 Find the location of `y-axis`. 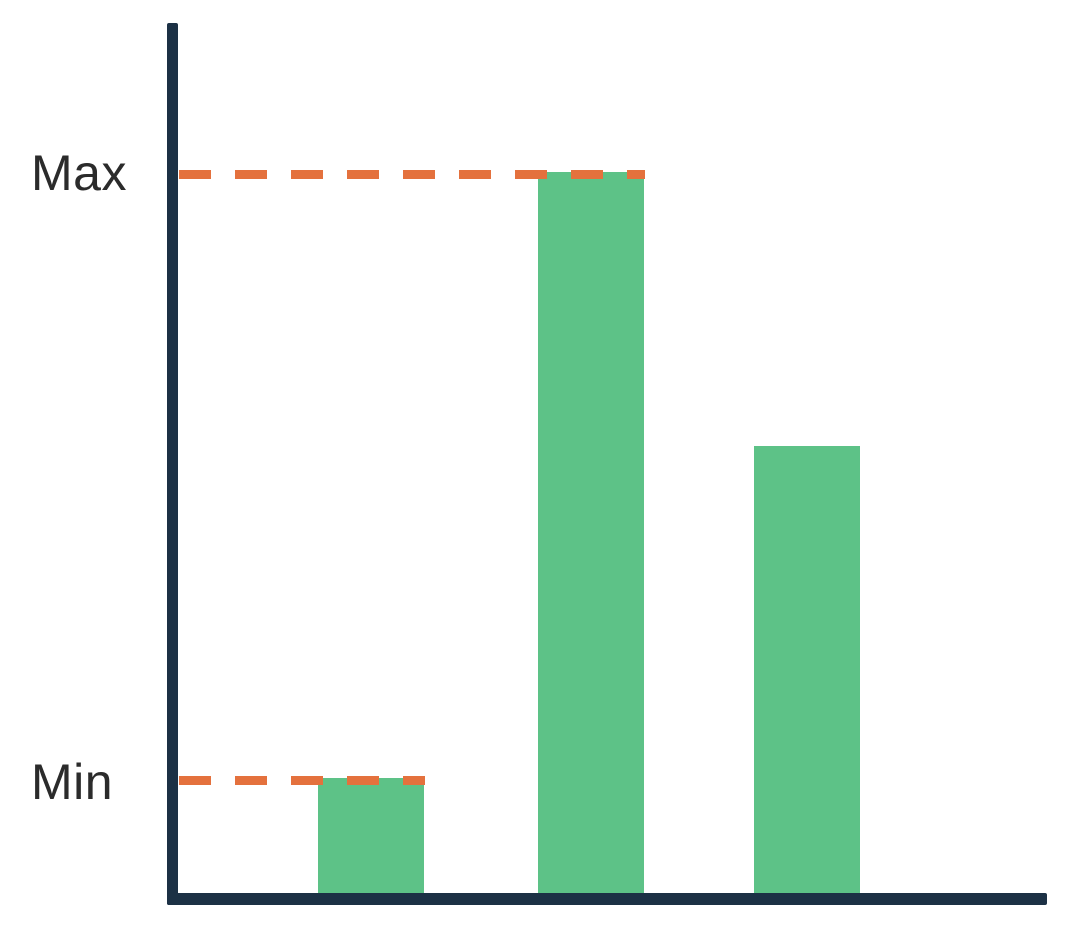

y-axis is located at coordinates (172, 464).